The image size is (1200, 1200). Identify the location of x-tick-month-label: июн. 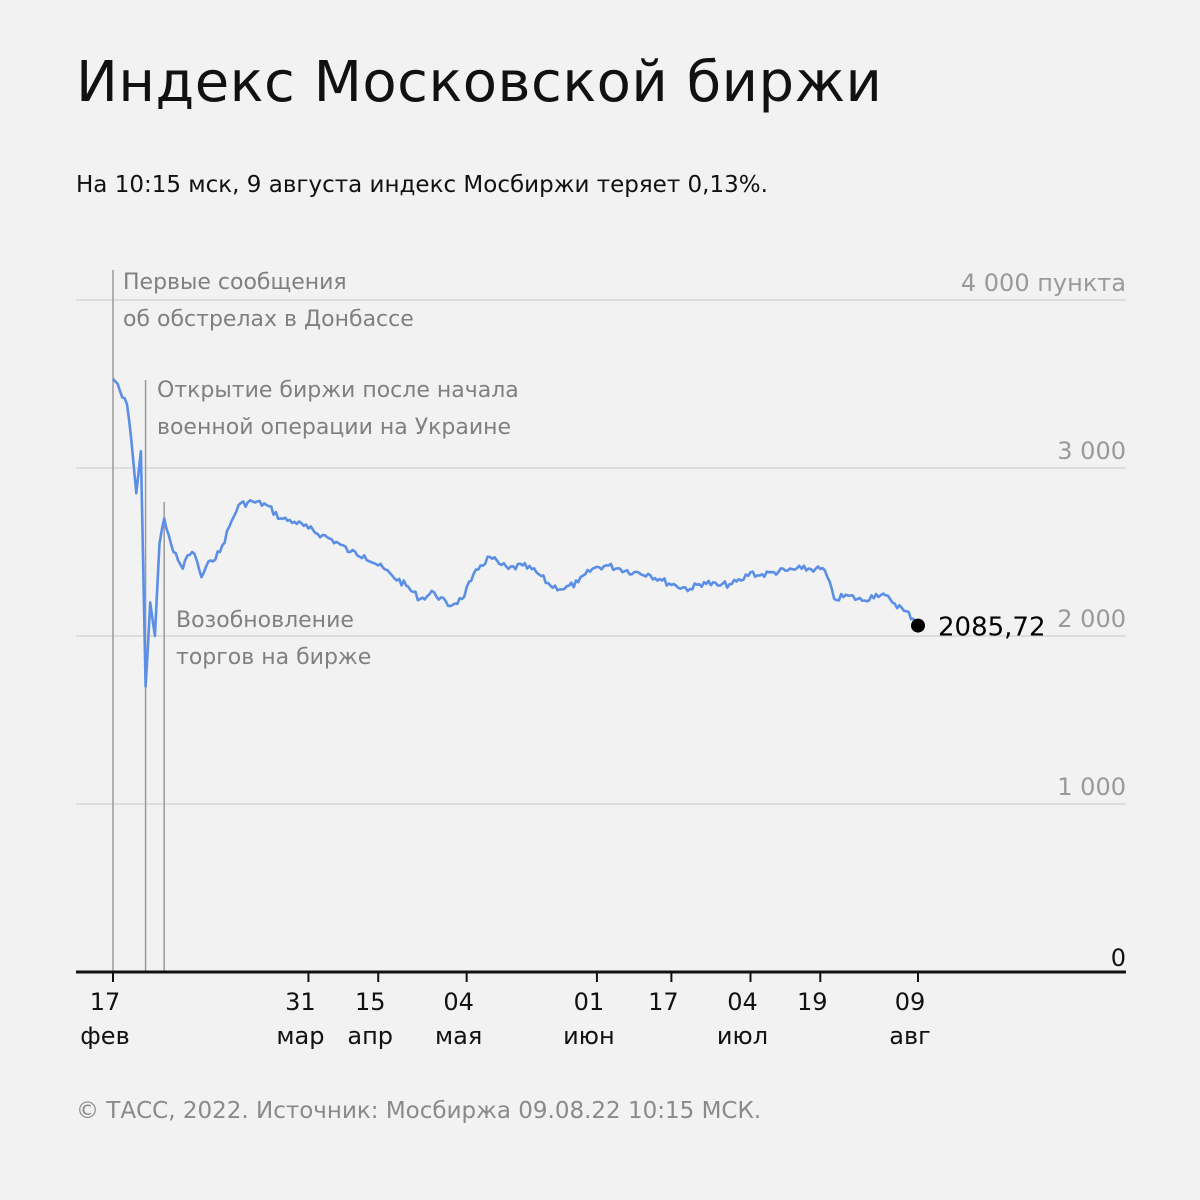
(589, 1036).